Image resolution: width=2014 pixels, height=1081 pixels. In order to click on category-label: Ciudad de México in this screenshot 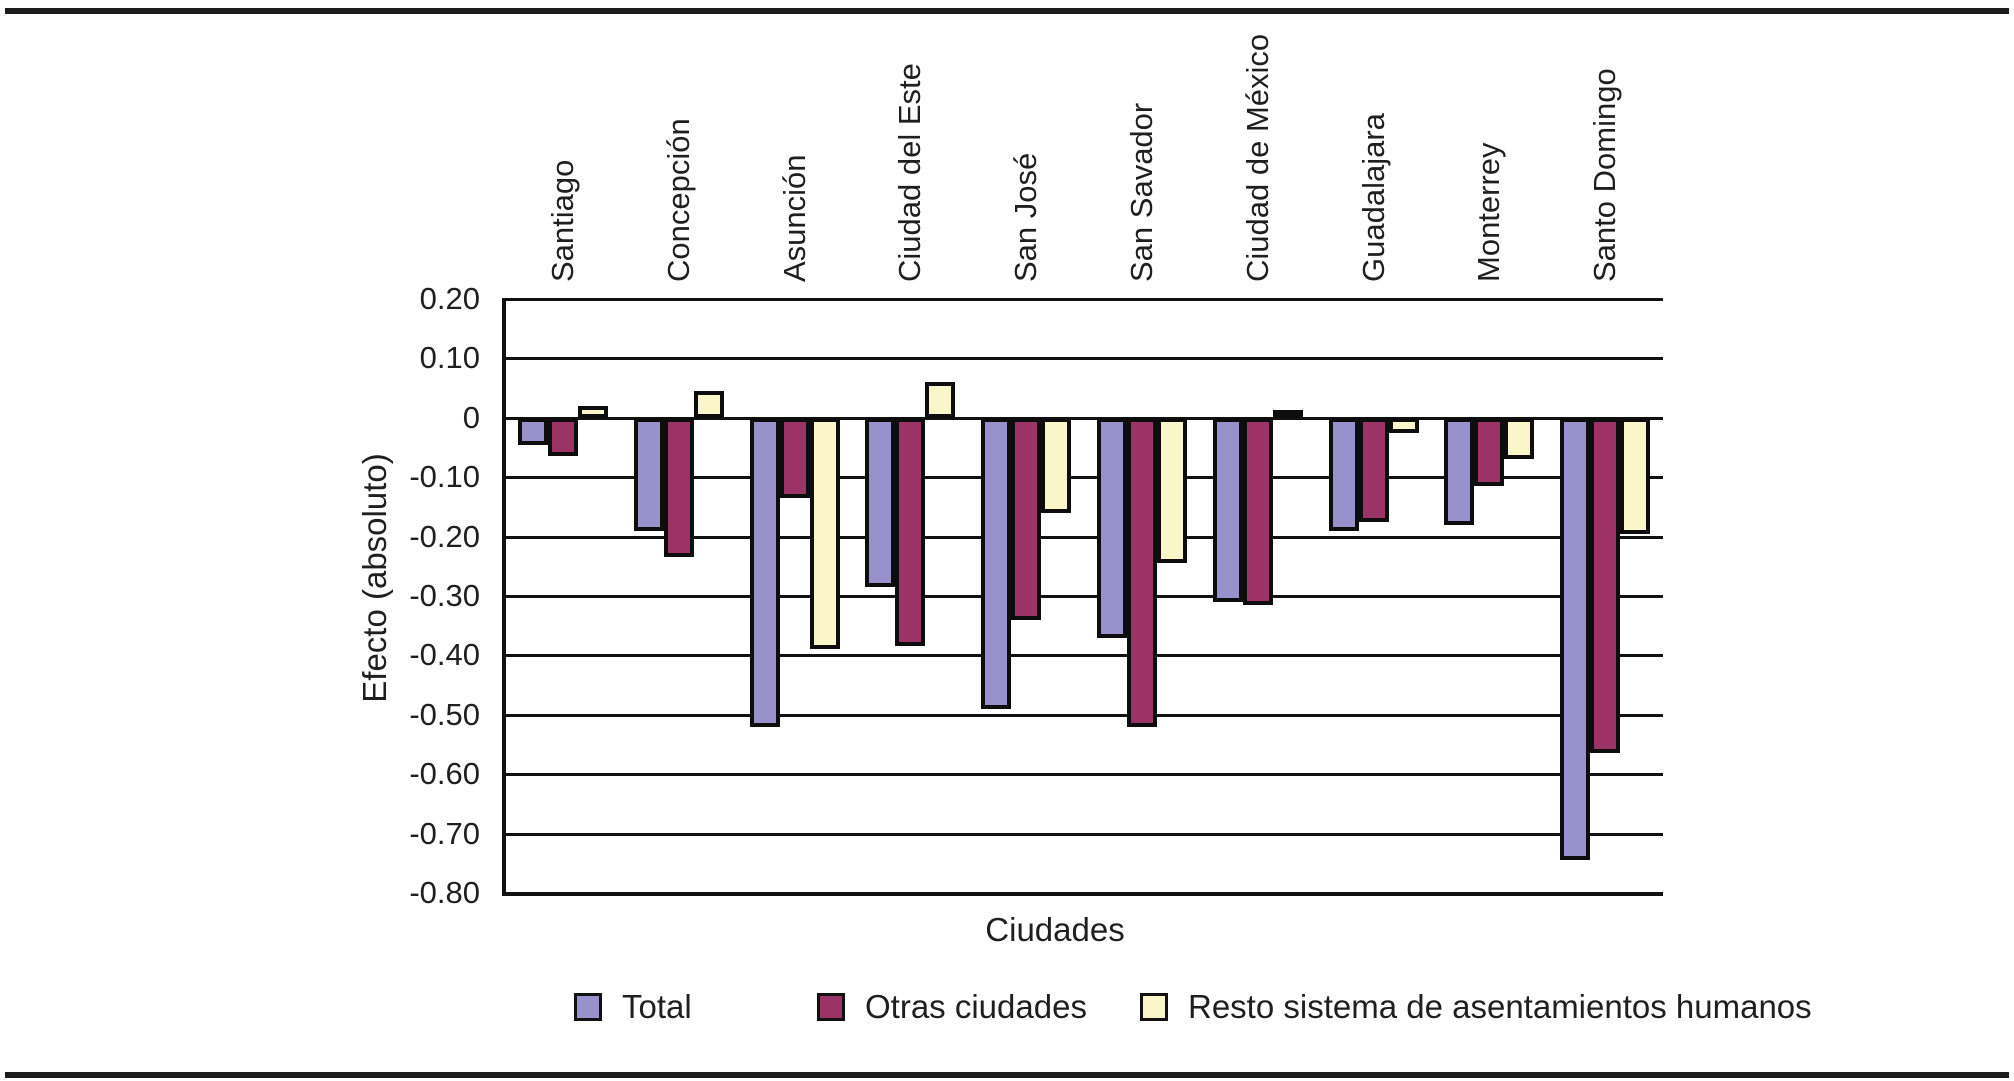, I will do `click(1257, 157)`.